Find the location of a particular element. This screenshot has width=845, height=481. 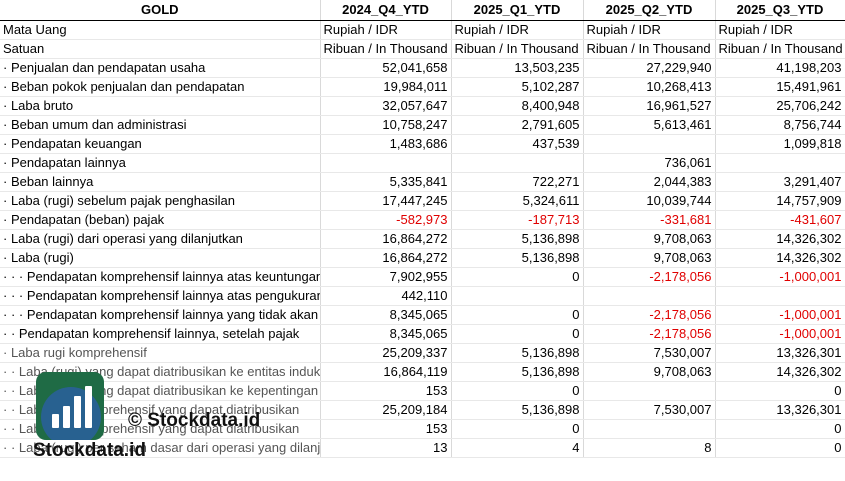

value-cell: 13 is located at coordinates (386, 448).